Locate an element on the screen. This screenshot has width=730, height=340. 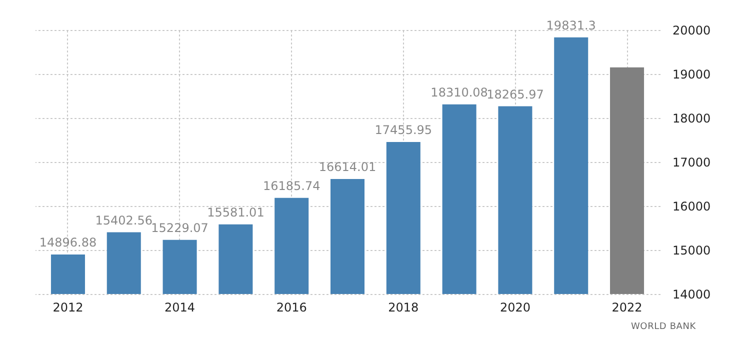
data-label: 18310.08 is located at coordinates (459, 92).